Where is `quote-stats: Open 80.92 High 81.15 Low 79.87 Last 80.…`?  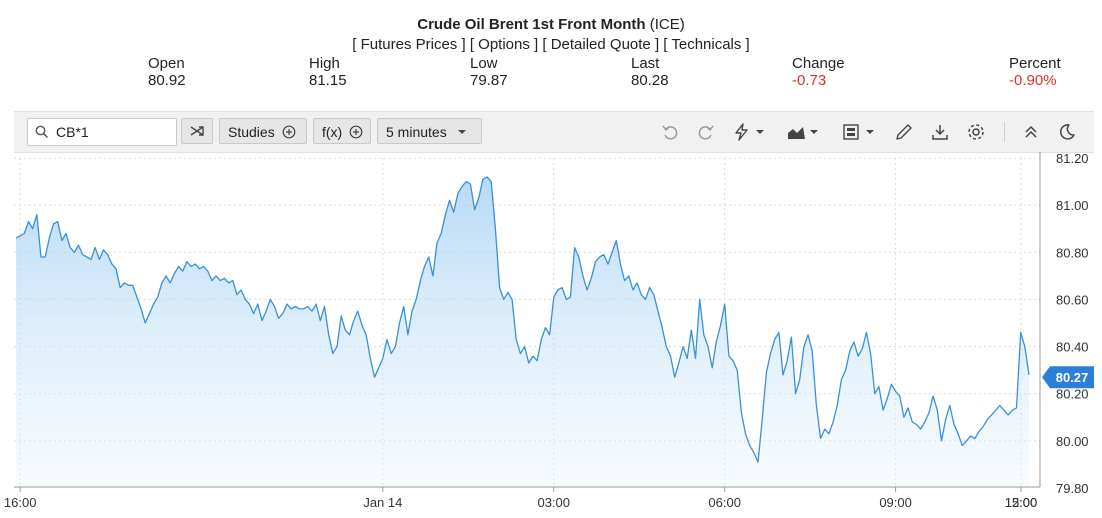
quote-stats: Open 80.92 High 81.15 Low 79.87 Last 80.… is located at coordinates (551, 73).